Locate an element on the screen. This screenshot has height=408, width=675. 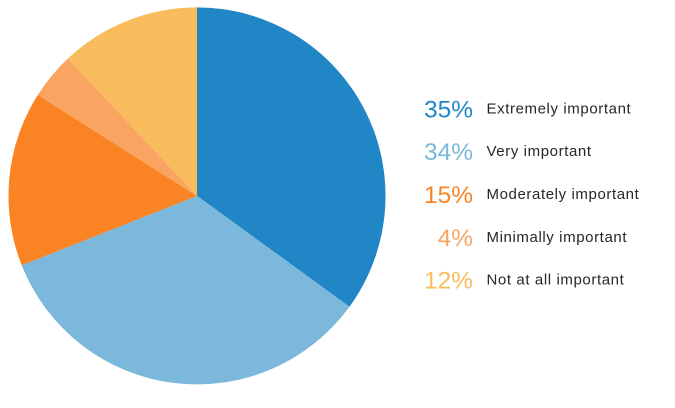
svg-text: Very important is located at coordinates (539, 151).